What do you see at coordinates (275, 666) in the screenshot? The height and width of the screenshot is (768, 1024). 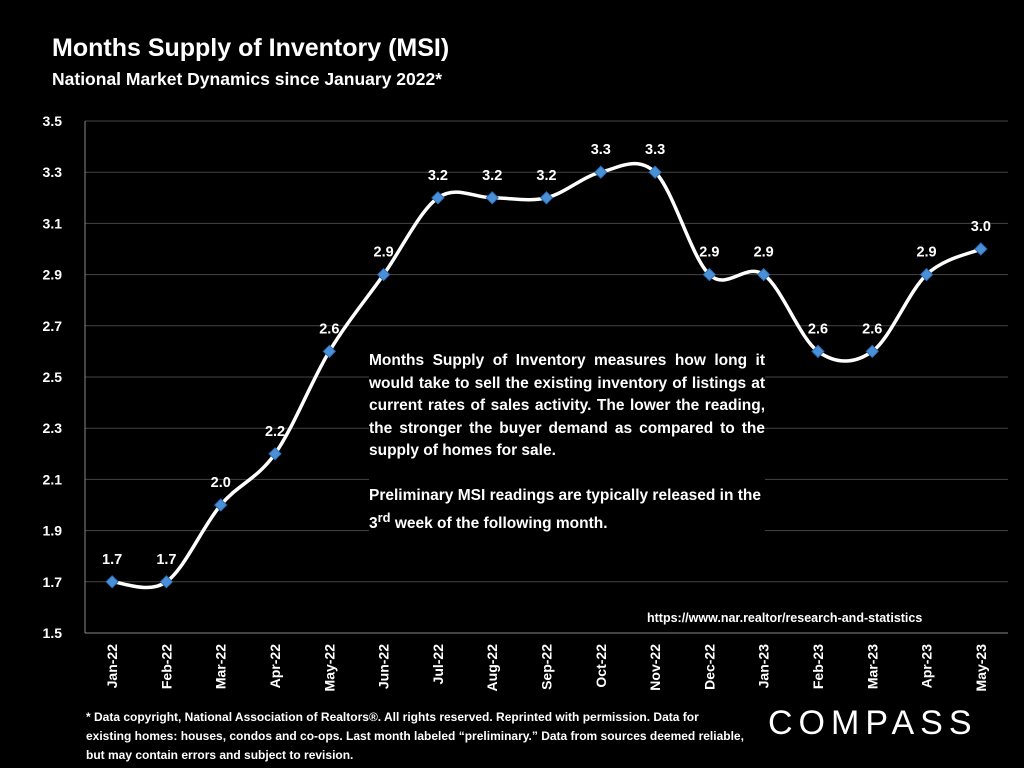 I see `x-tick-Apr-22: Apr-22` at bounding box center [275, 666].